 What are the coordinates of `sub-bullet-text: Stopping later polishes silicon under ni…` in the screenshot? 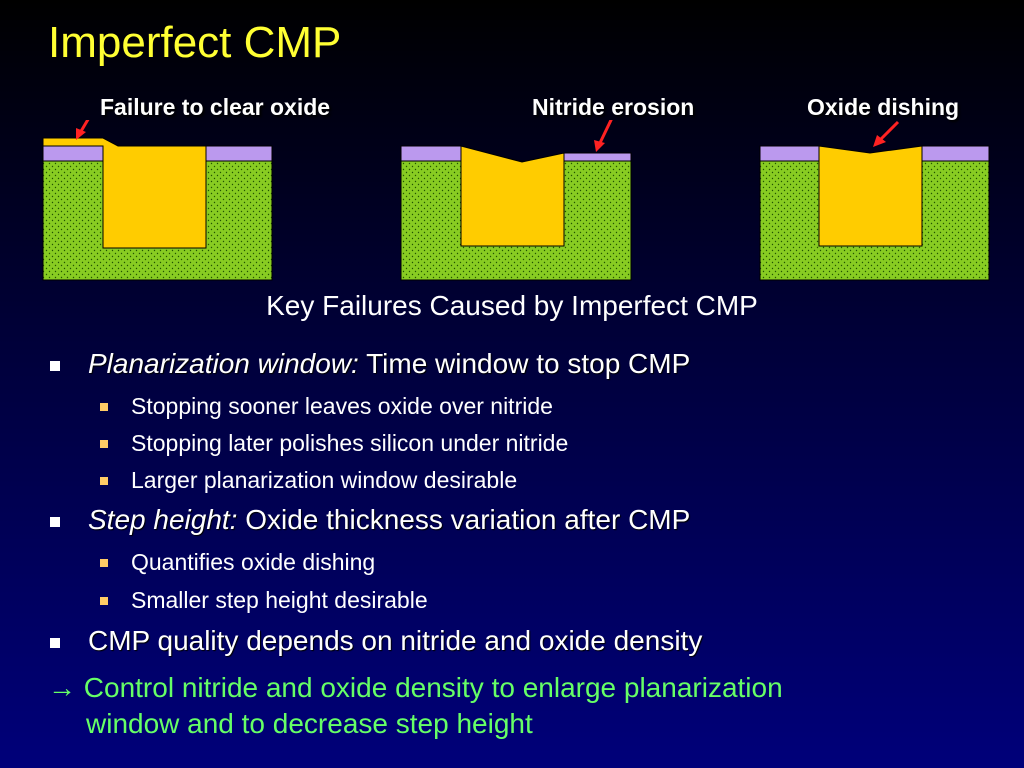 It's located at (350, 443).